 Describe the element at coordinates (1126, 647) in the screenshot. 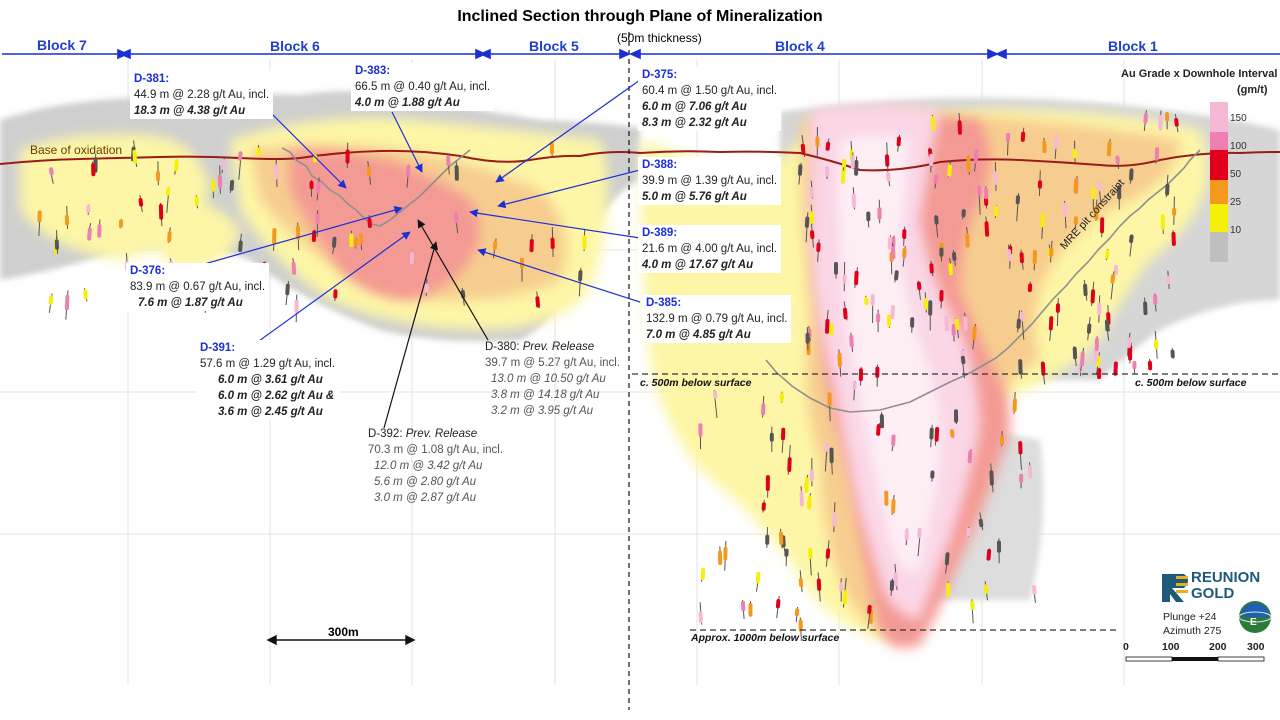

I see `scalebar-tick-0: 0` at that location.